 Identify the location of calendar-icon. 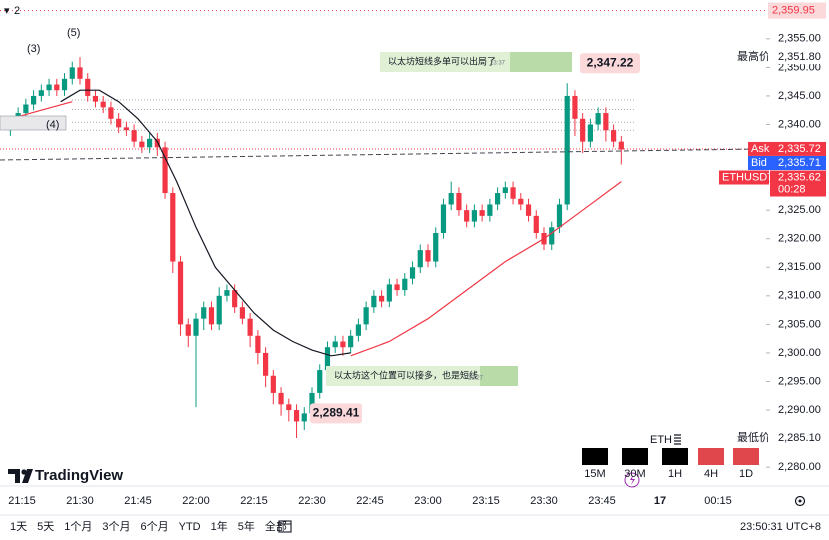
(285, 526).